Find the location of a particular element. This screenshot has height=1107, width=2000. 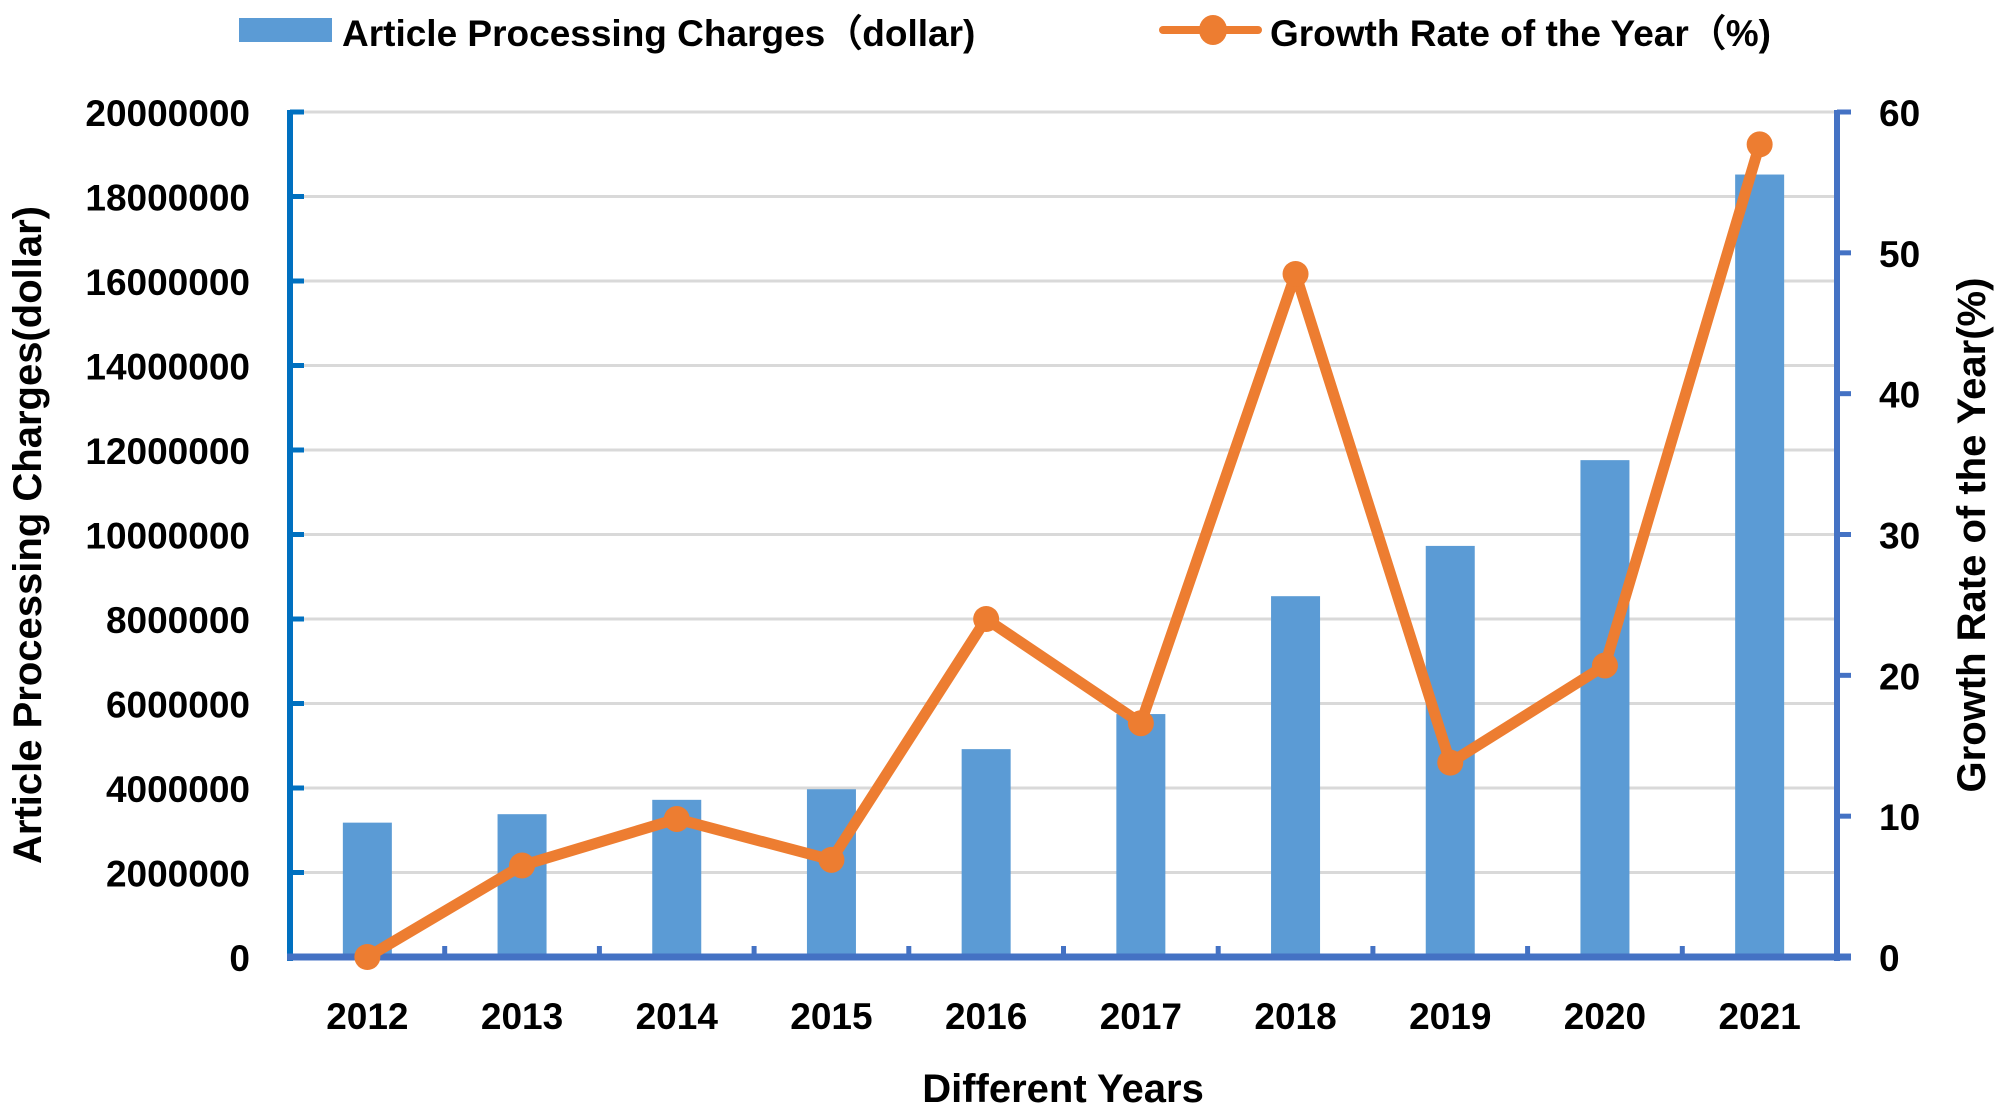

y2-tick-label: 60 is located at coordinates (1899, 113).